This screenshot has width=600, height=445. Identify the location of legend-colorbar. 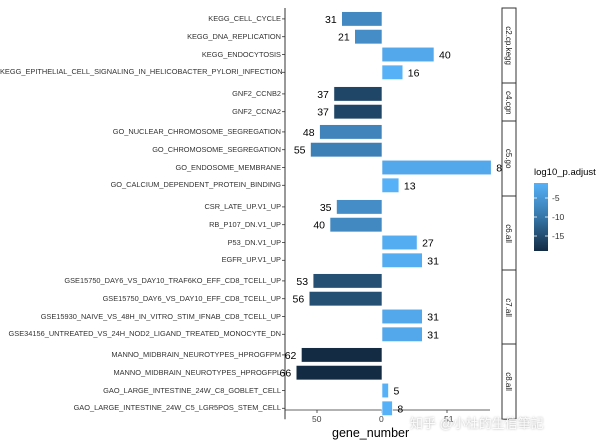
(541, 217).